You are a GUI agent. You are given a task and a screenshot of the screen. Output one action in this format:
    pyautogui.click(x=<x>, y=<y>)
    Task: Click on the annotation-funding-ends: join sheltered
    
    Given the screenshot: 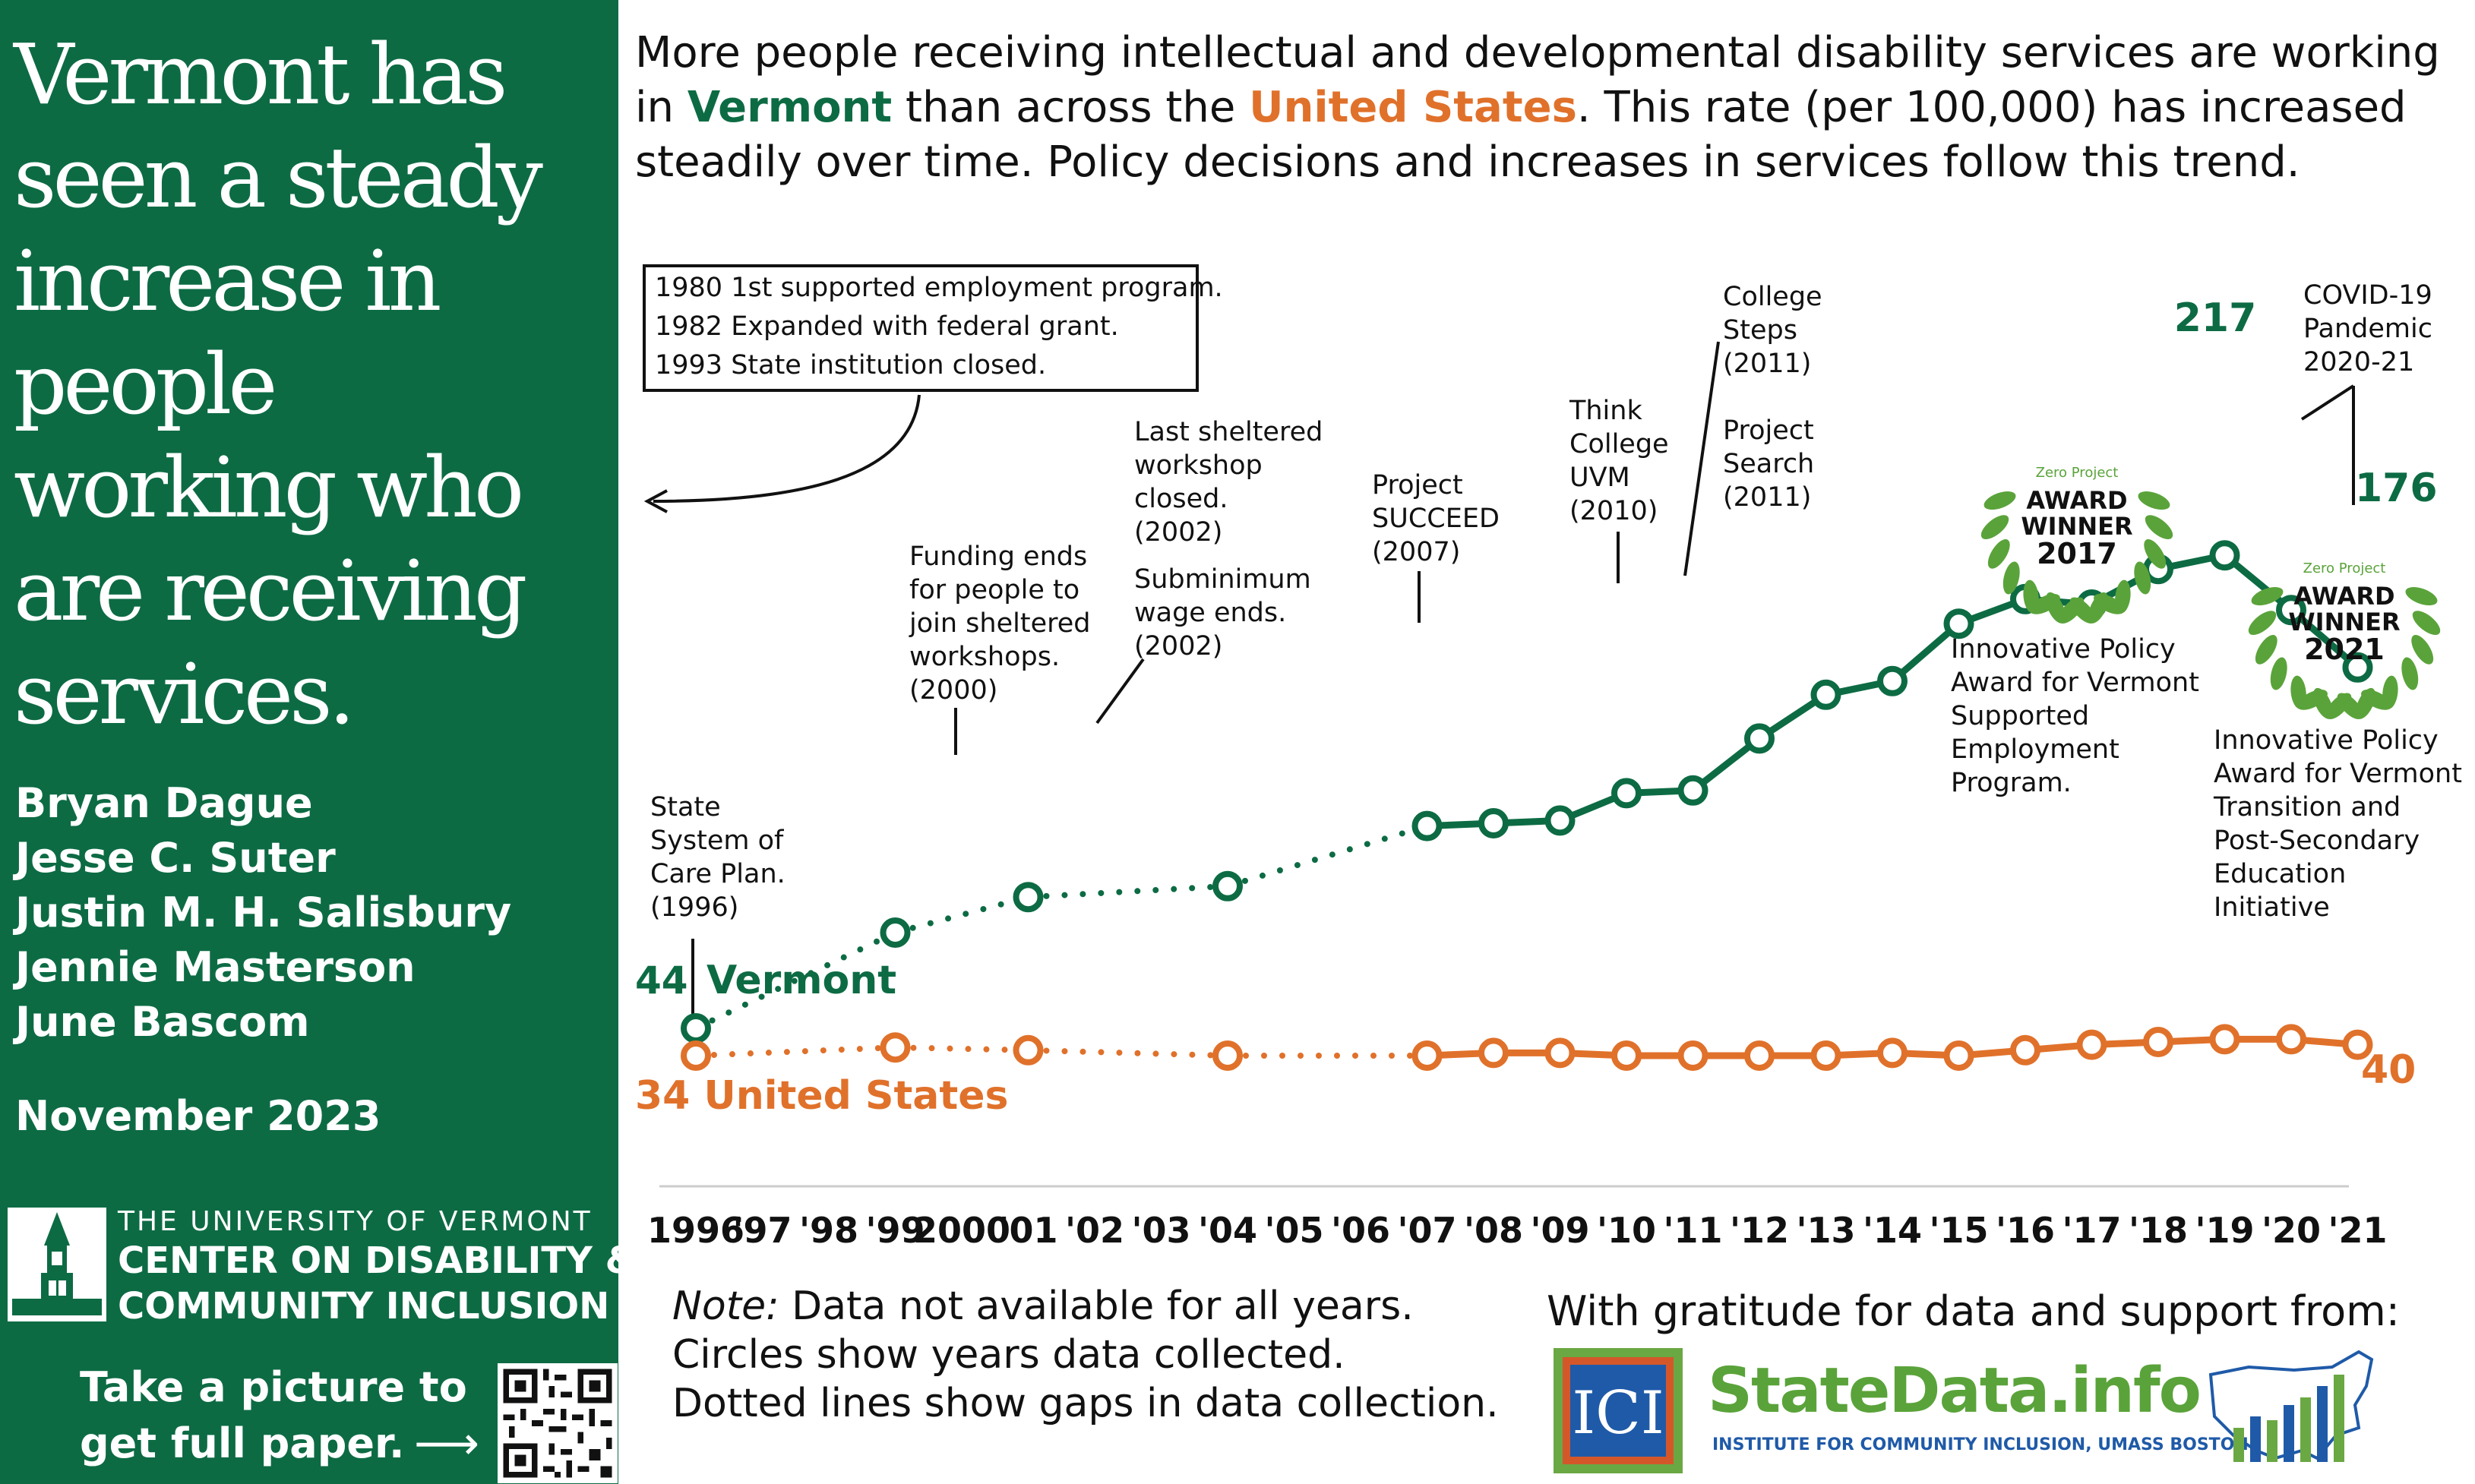 What is the action you would take?
    pyautogui.click(x=999, y=623)
    